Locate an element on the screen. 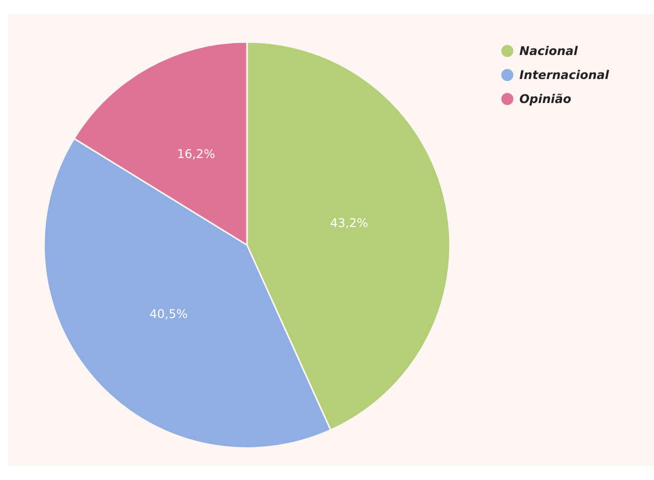 This screenshot has width=654, height=480. legend-label: Opinião is located at coordinates (545, 99).